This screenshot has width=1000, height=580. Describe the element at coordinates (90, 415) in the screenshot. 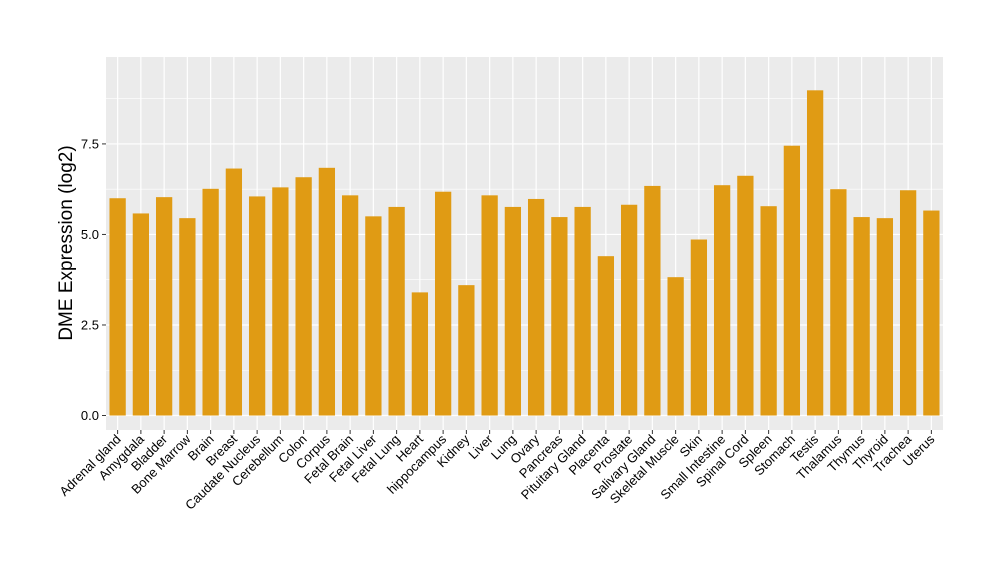

I see `y-tick-label: 0.0` at that location.